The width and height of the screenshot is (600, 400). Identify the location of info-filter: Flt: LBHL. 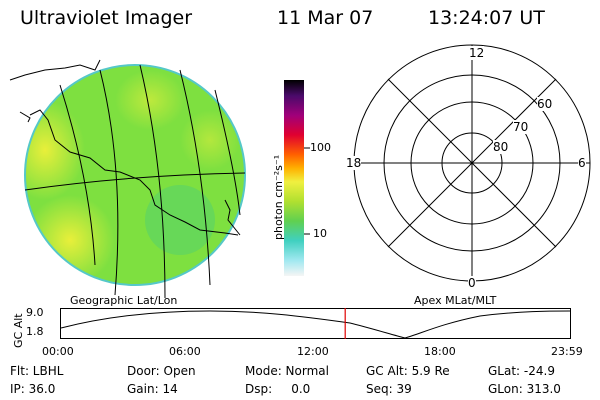
(37, 371).